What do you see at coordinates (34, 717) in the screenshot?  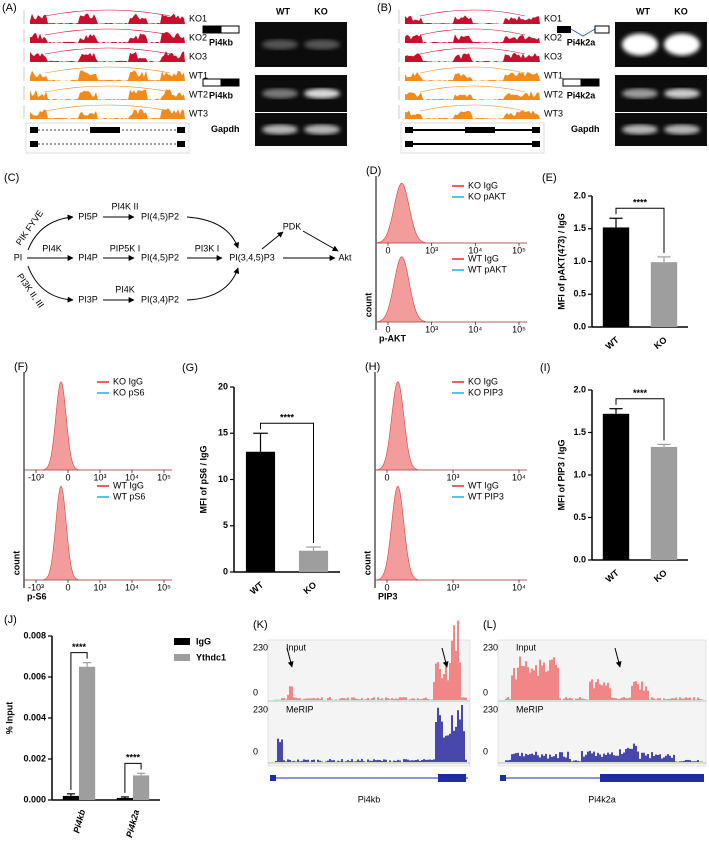 I see `y-tick-label: 0.004` at bounding box center [34, 717].